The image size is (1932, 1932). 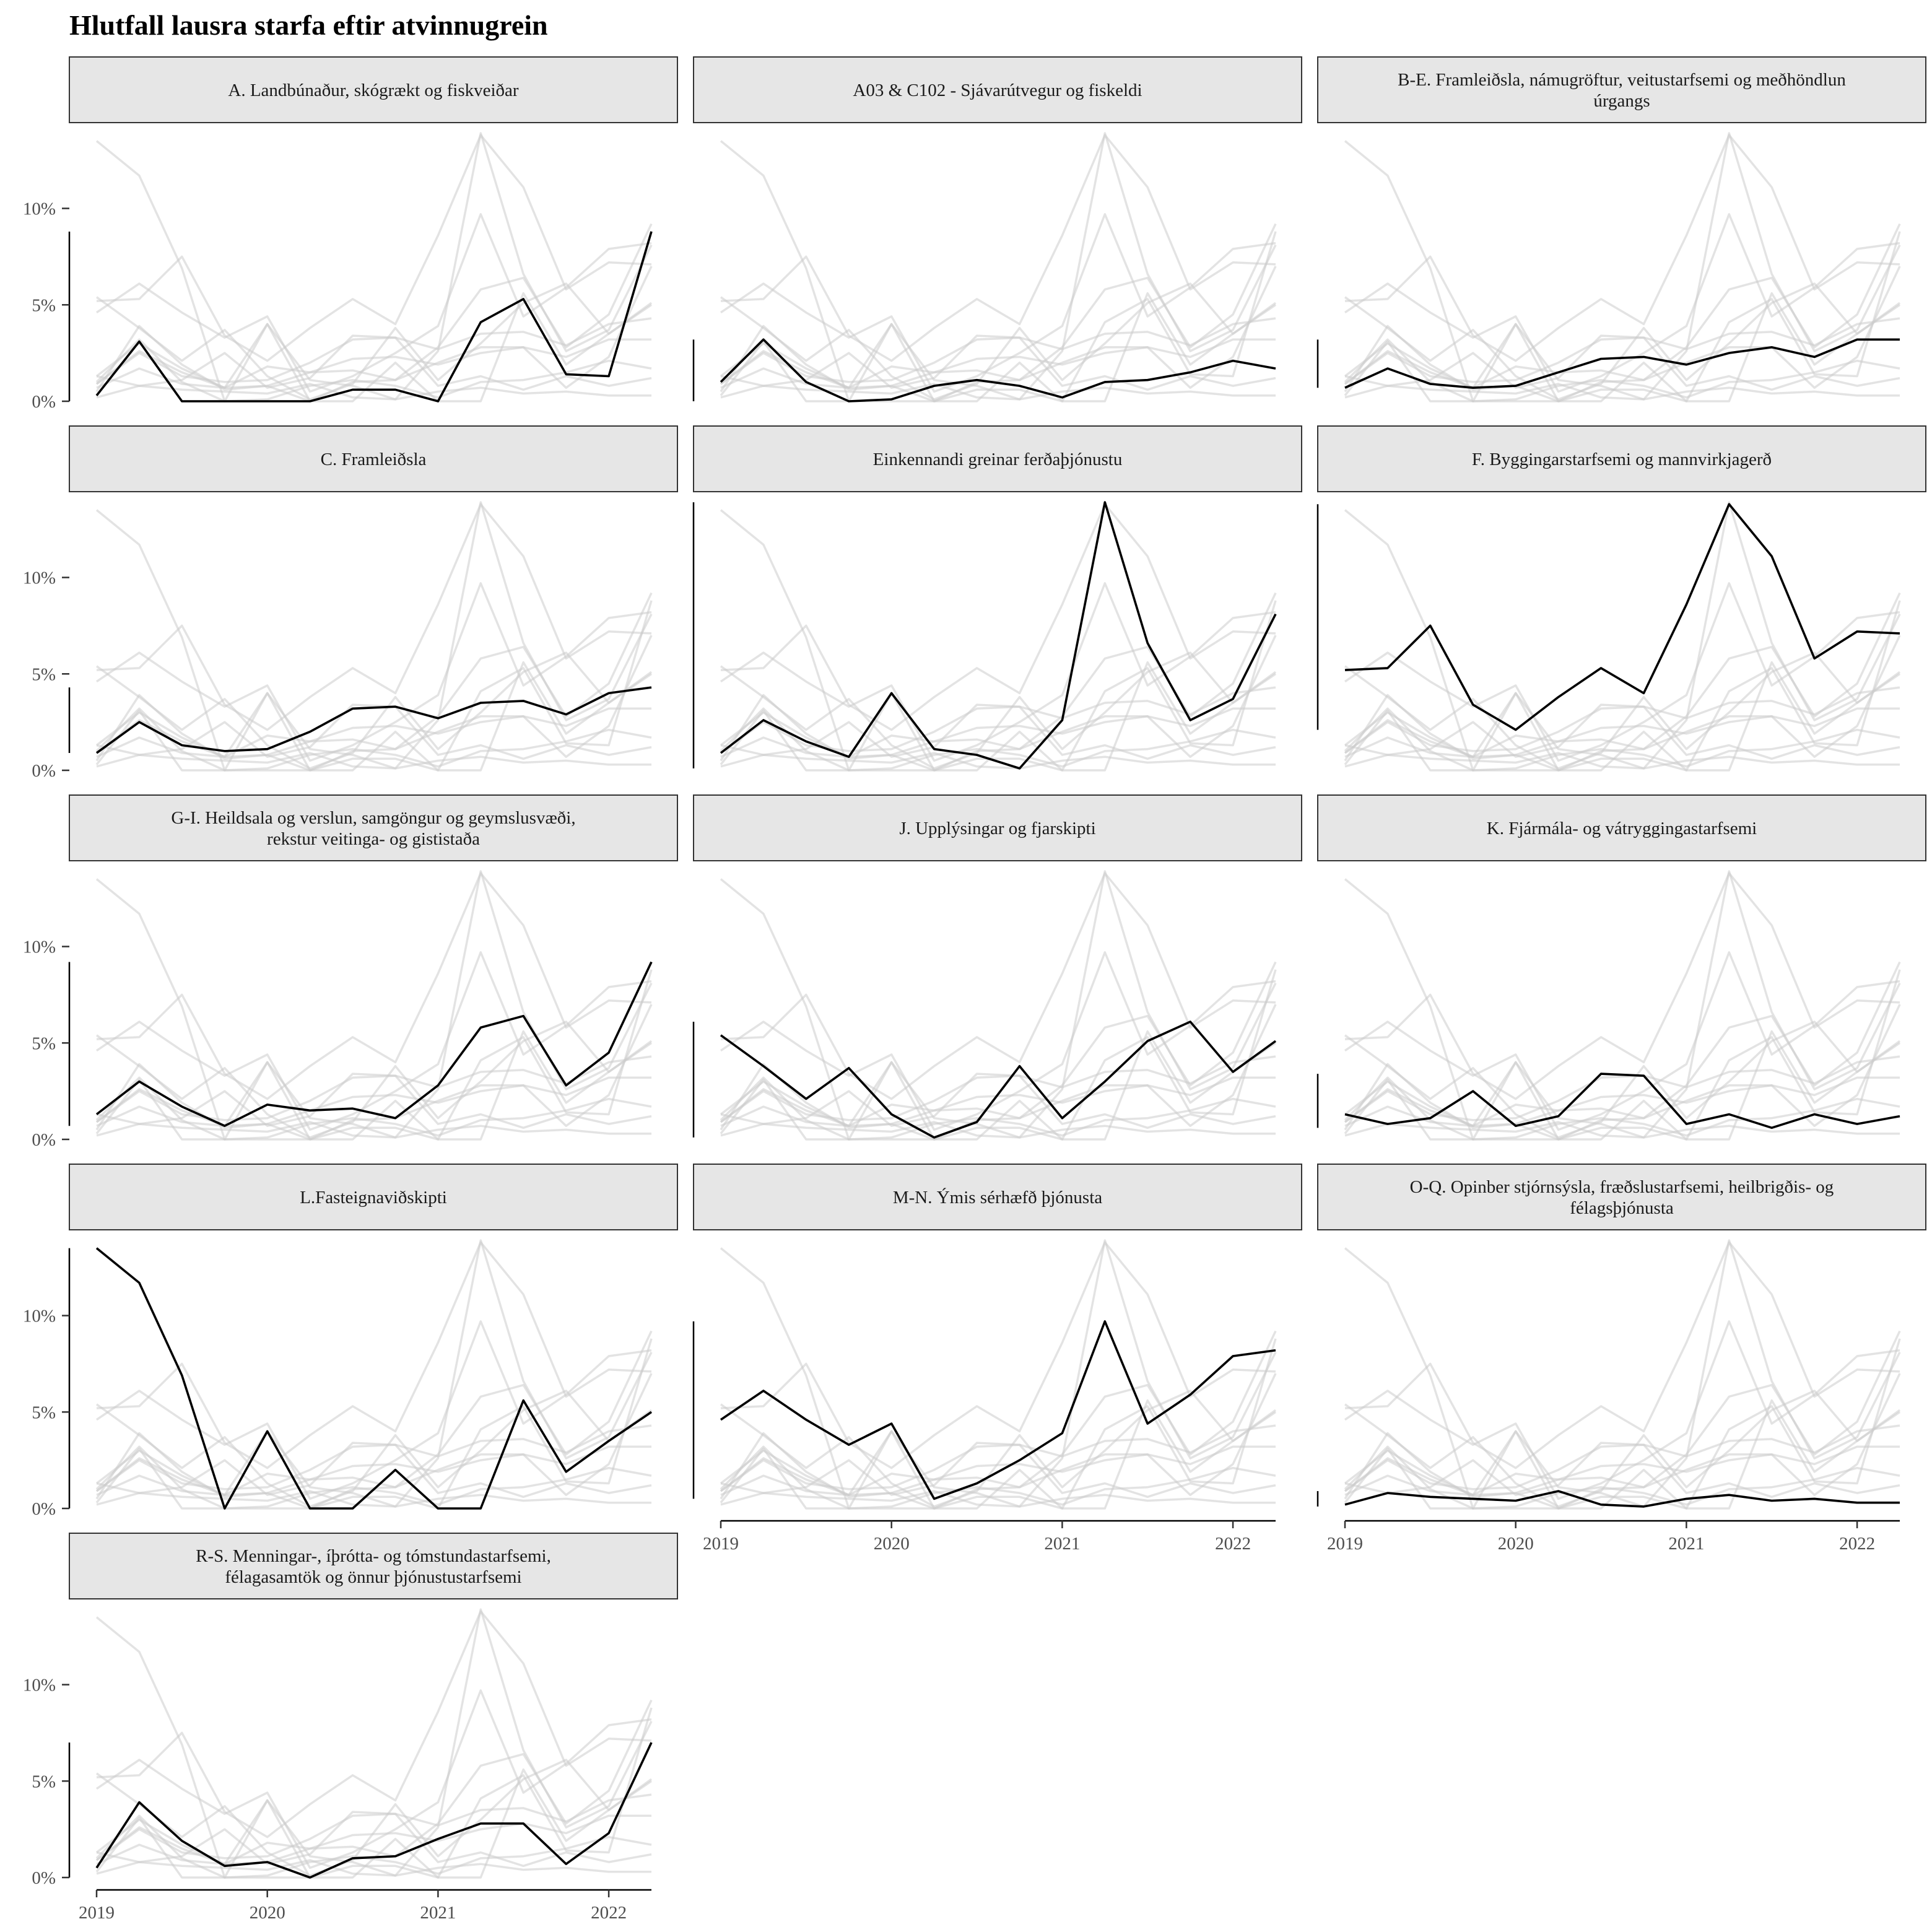 What do you see at coordinates (1622, 1208) in the screenshot?
I see `panel-title: félagsþjónusta` at bounding box center [1622, 1208].